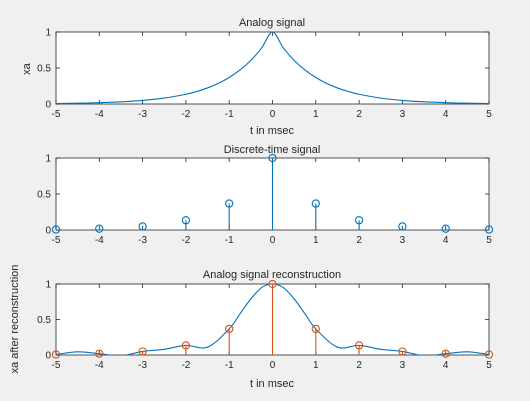 Image resolution: width=530 pixels, height=401 pixels. I want to click on chart-title: Analog signal reconstruction, so click(272, 275).